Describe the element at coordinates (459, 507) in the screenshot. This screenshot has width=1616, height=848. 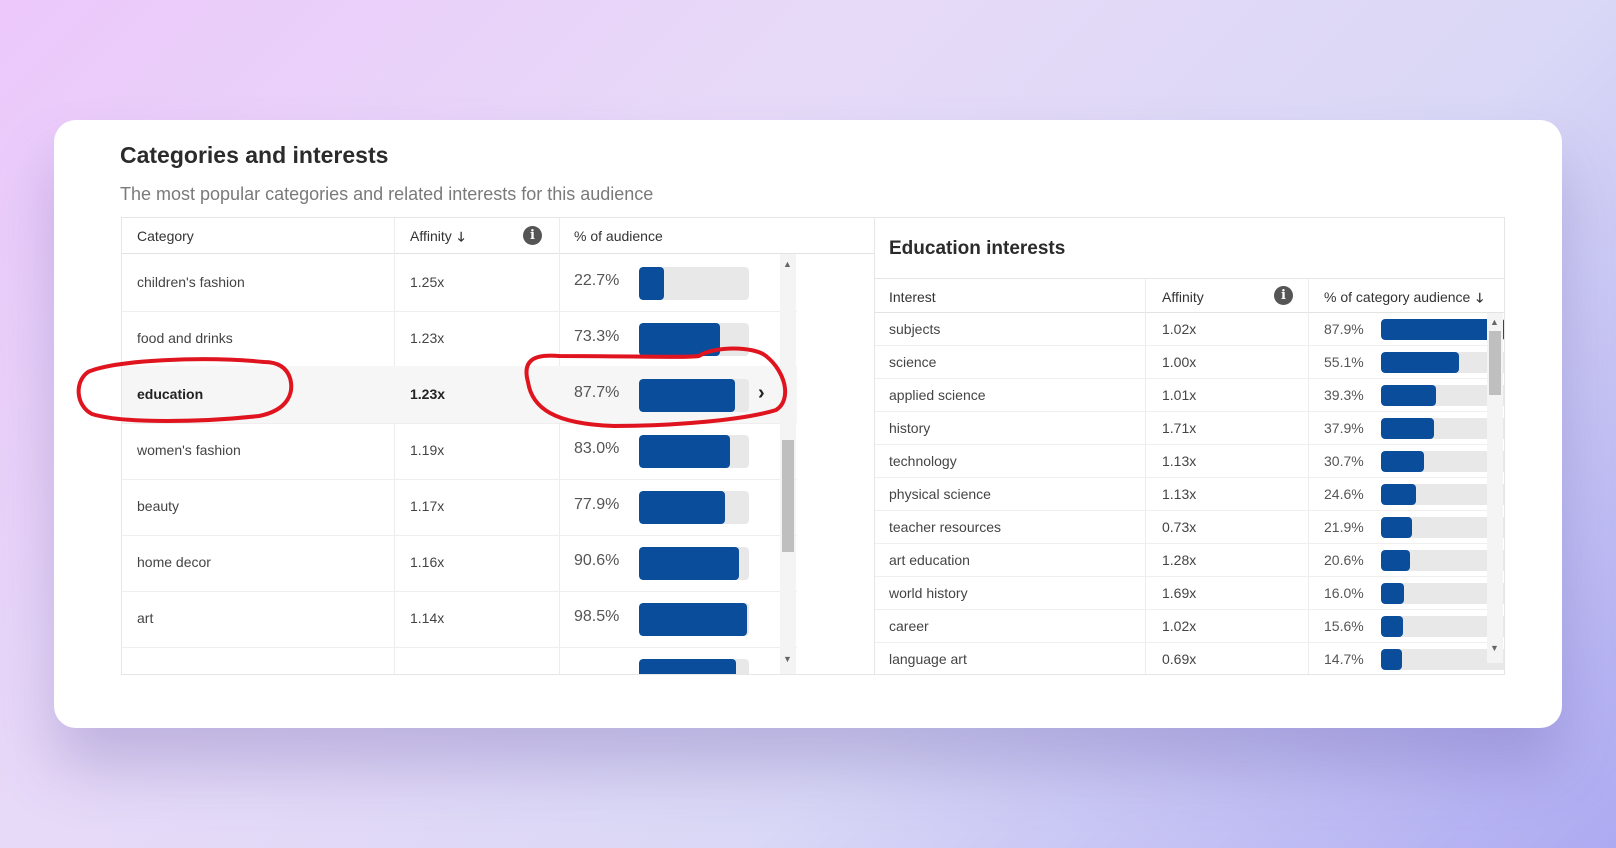
I see `category-row: beauty 1.17x 77.9%` at that location.